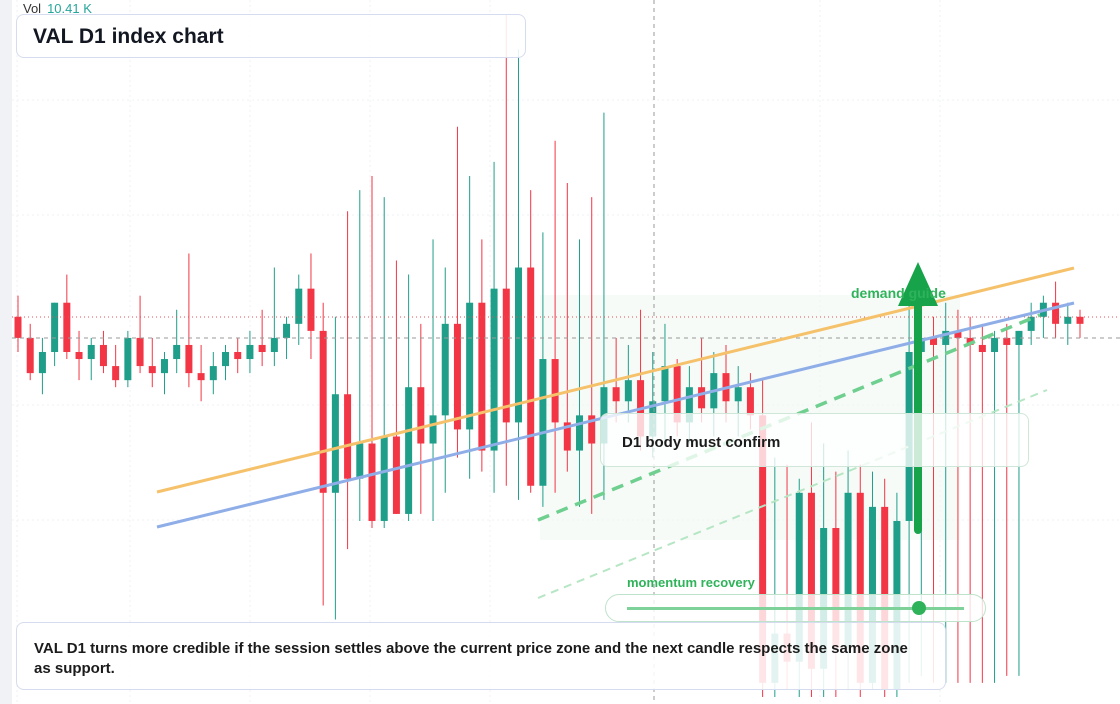 The width and height of the screenshot is (1120, 704). I want to click on slider, so click(795, 608).